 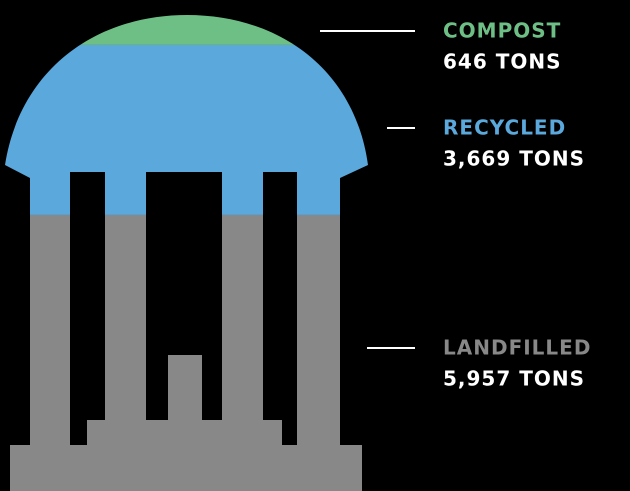 I want to click on value-label: 646 TONS, so click(x=502, y=62).